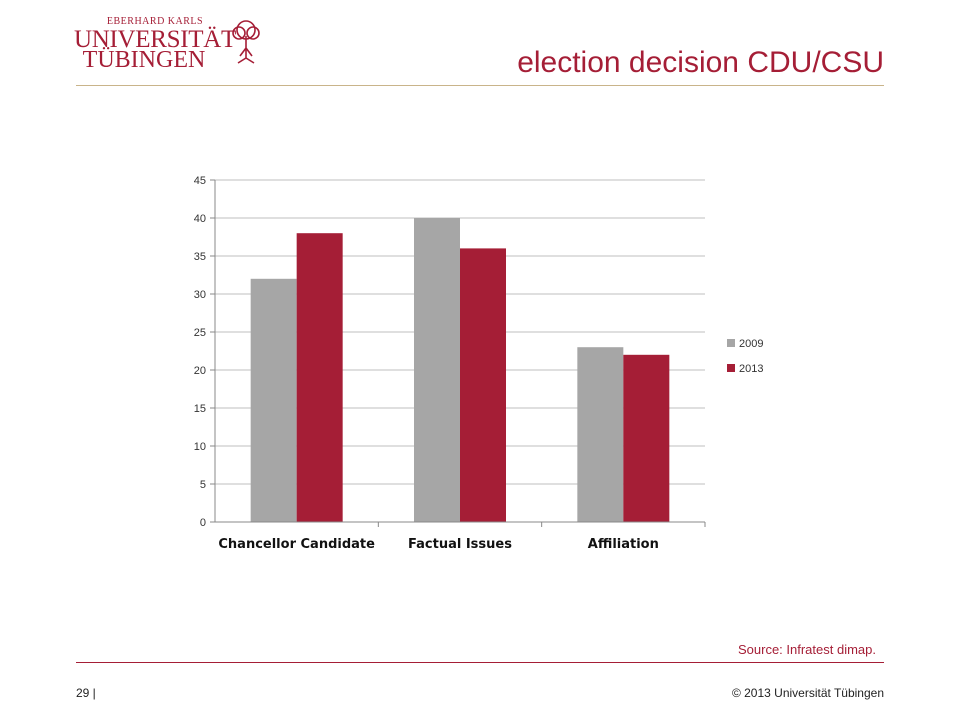 This screenshot has width=960, height=720. Describe the element at coordinates (200, 333) in the screenshot. I see `y-tick-label: 25` at that location.